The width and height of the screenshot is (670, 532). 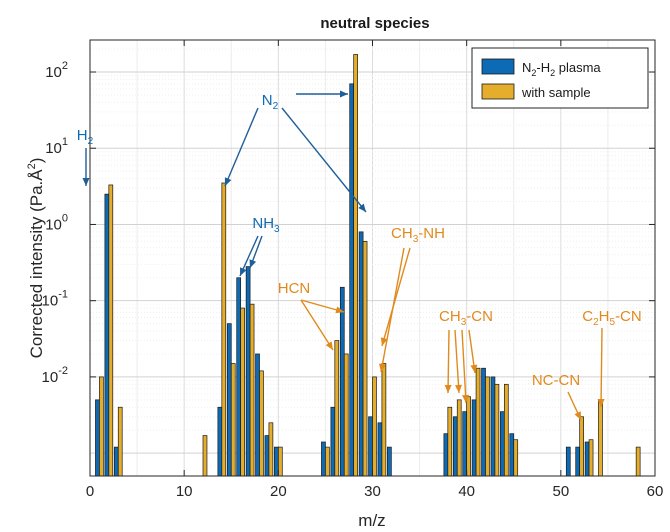 I want to click on legend-swatch-plasma, so click(x=498, y=66).